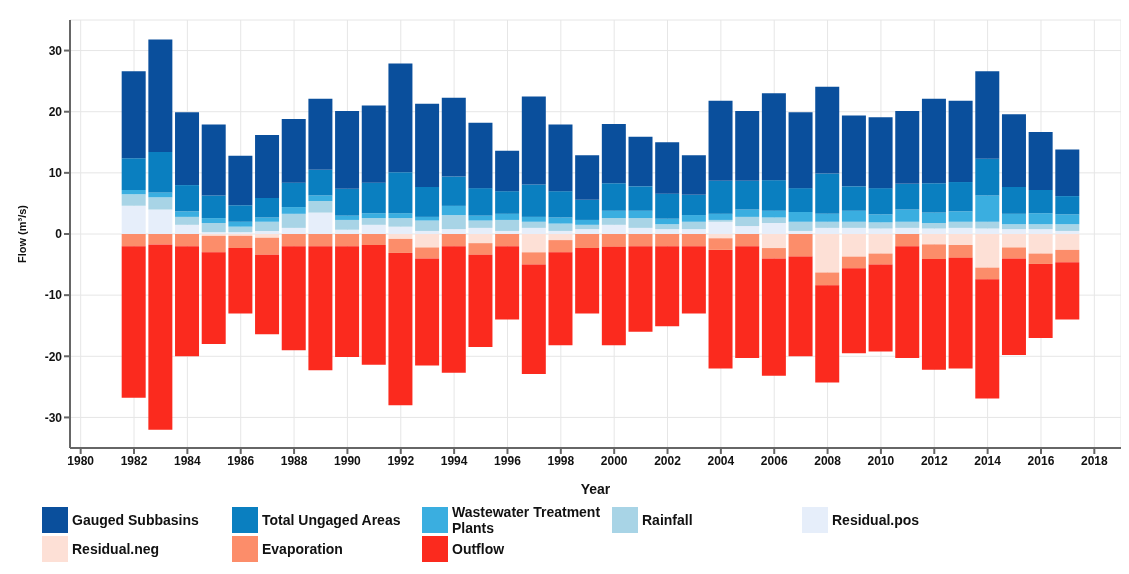 The width and height of the screenshot is (1129, 574). I want to click on legend-label: Outflow, so click(479, 549).